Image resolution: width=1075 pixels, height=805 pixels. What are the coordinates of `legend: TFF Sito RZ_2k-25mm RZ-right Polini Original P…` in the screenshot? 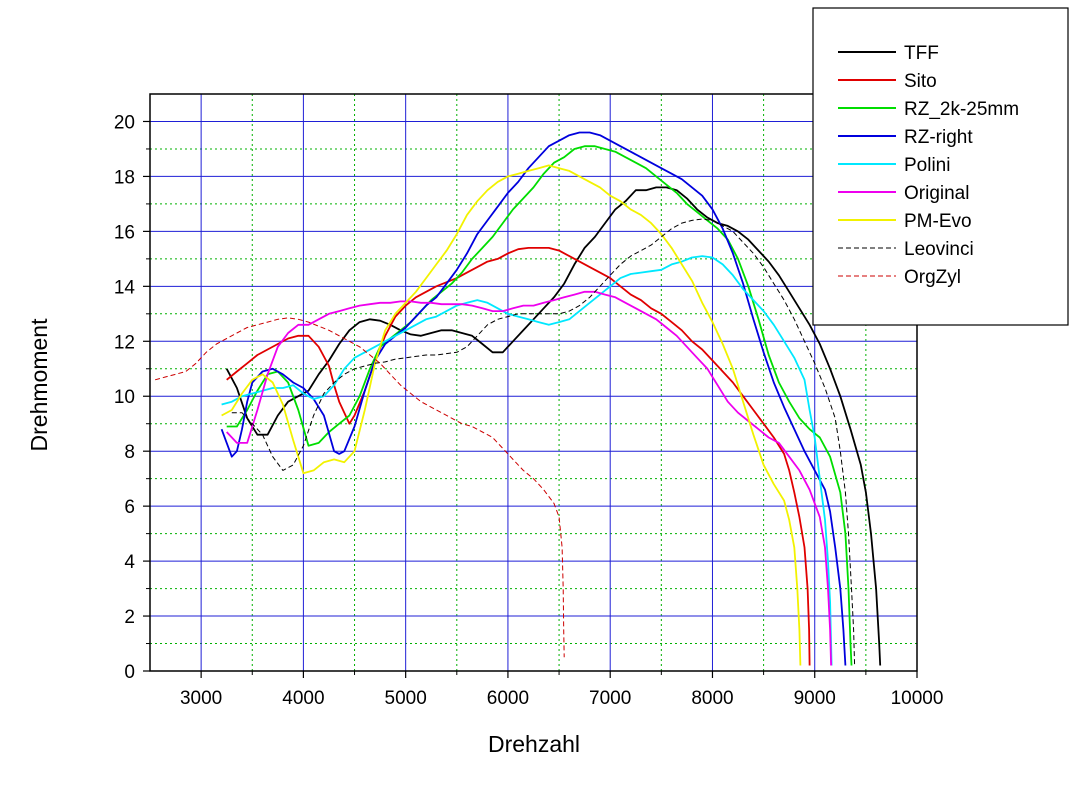 It's located at (940, 166).